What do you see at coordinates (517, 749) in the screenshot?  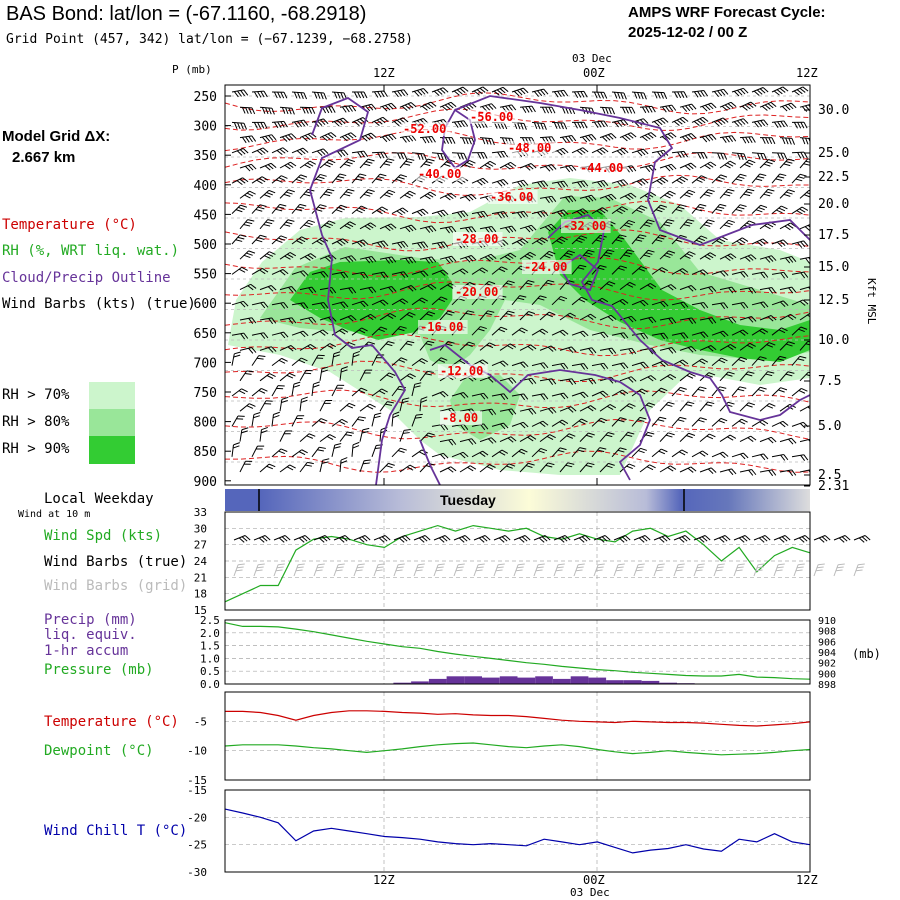 I see `dewpoint-line` at bounding box center [517, 749].